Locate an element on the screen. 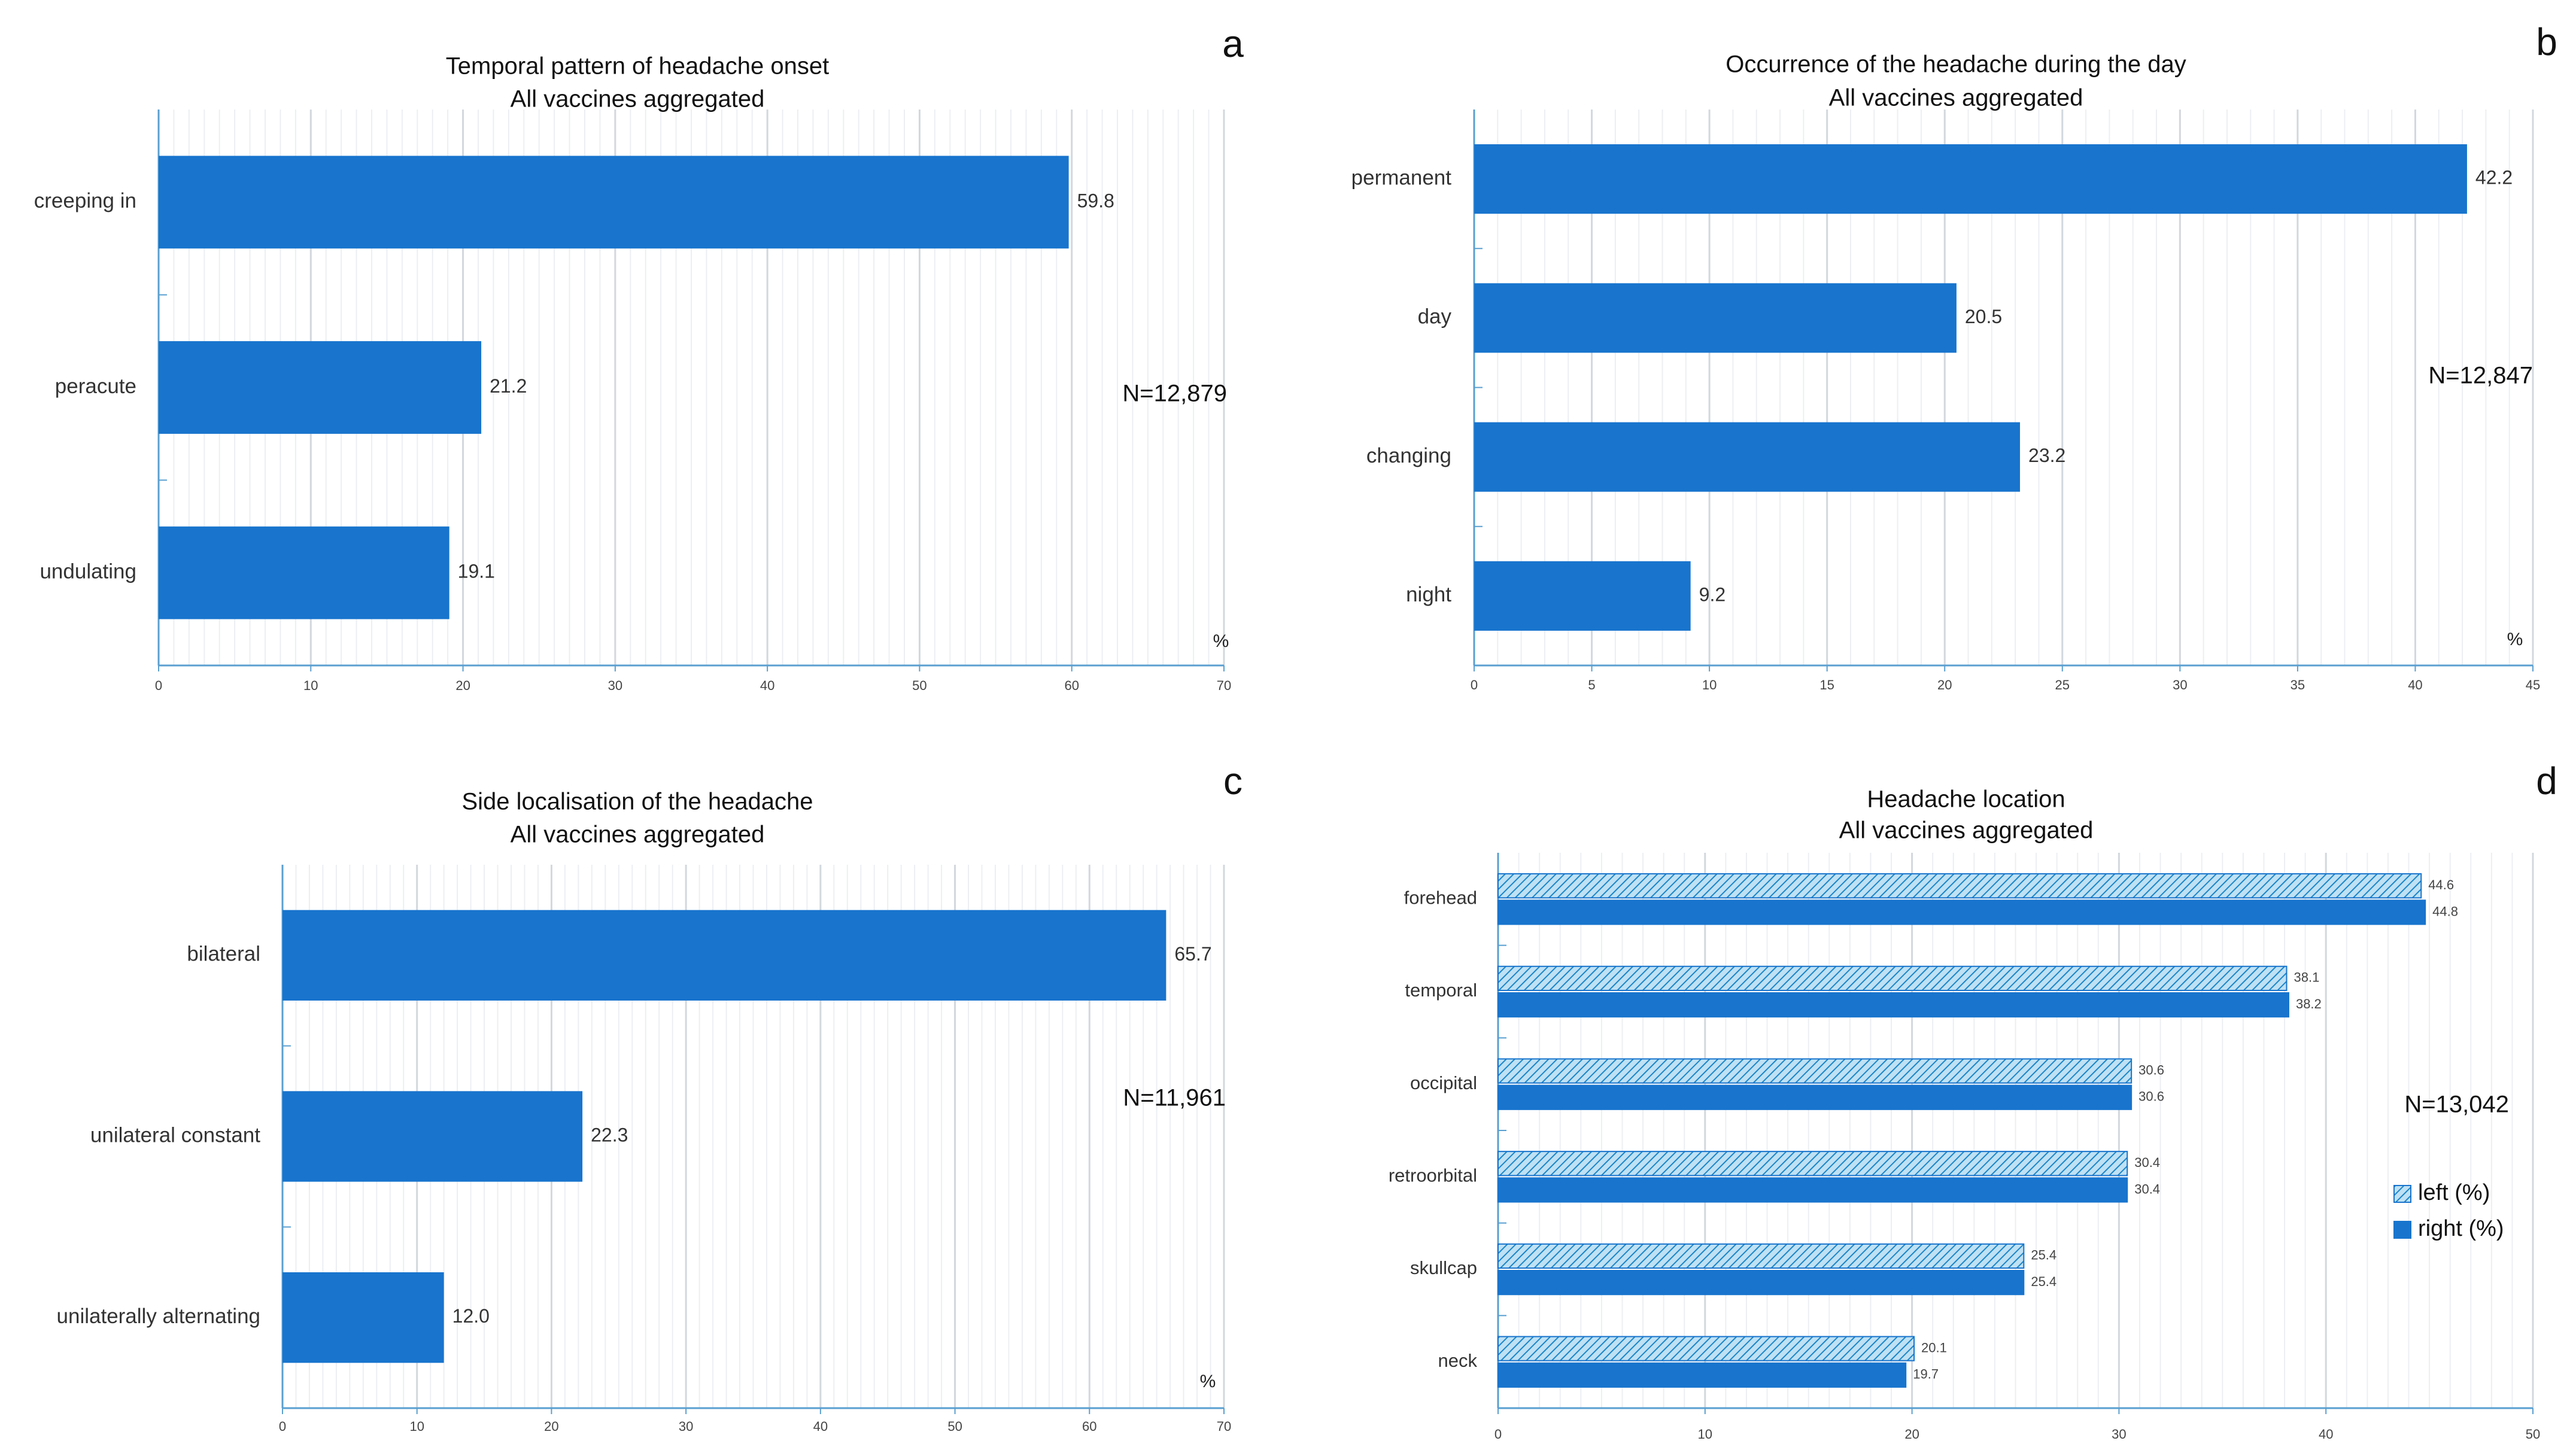 The width and height of the screenshot is (2576, 1456). bar-left-occipital is located at coordinates (1815, 1071).